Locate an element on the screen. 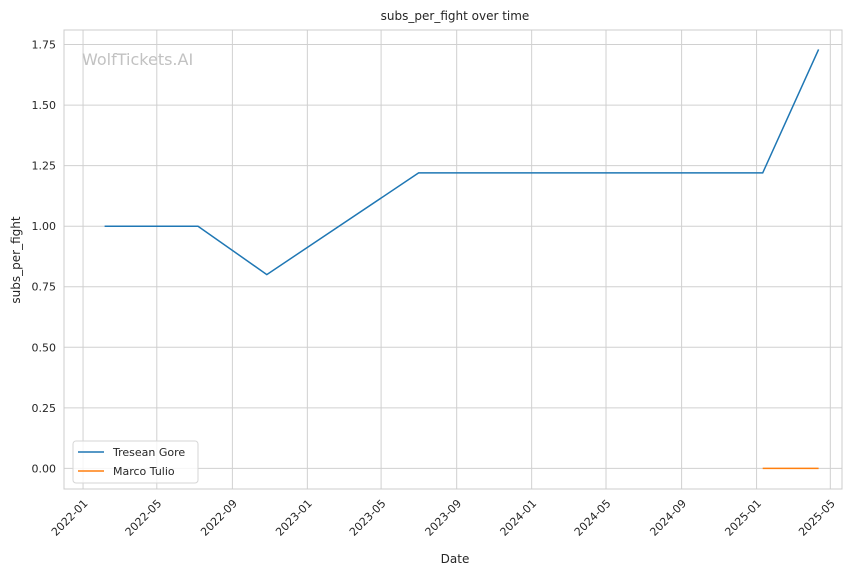 Image resolution: width=852 pixels, height=579 pixels. x-tick-label: 2024-09 is located at coordinates (668, 518).